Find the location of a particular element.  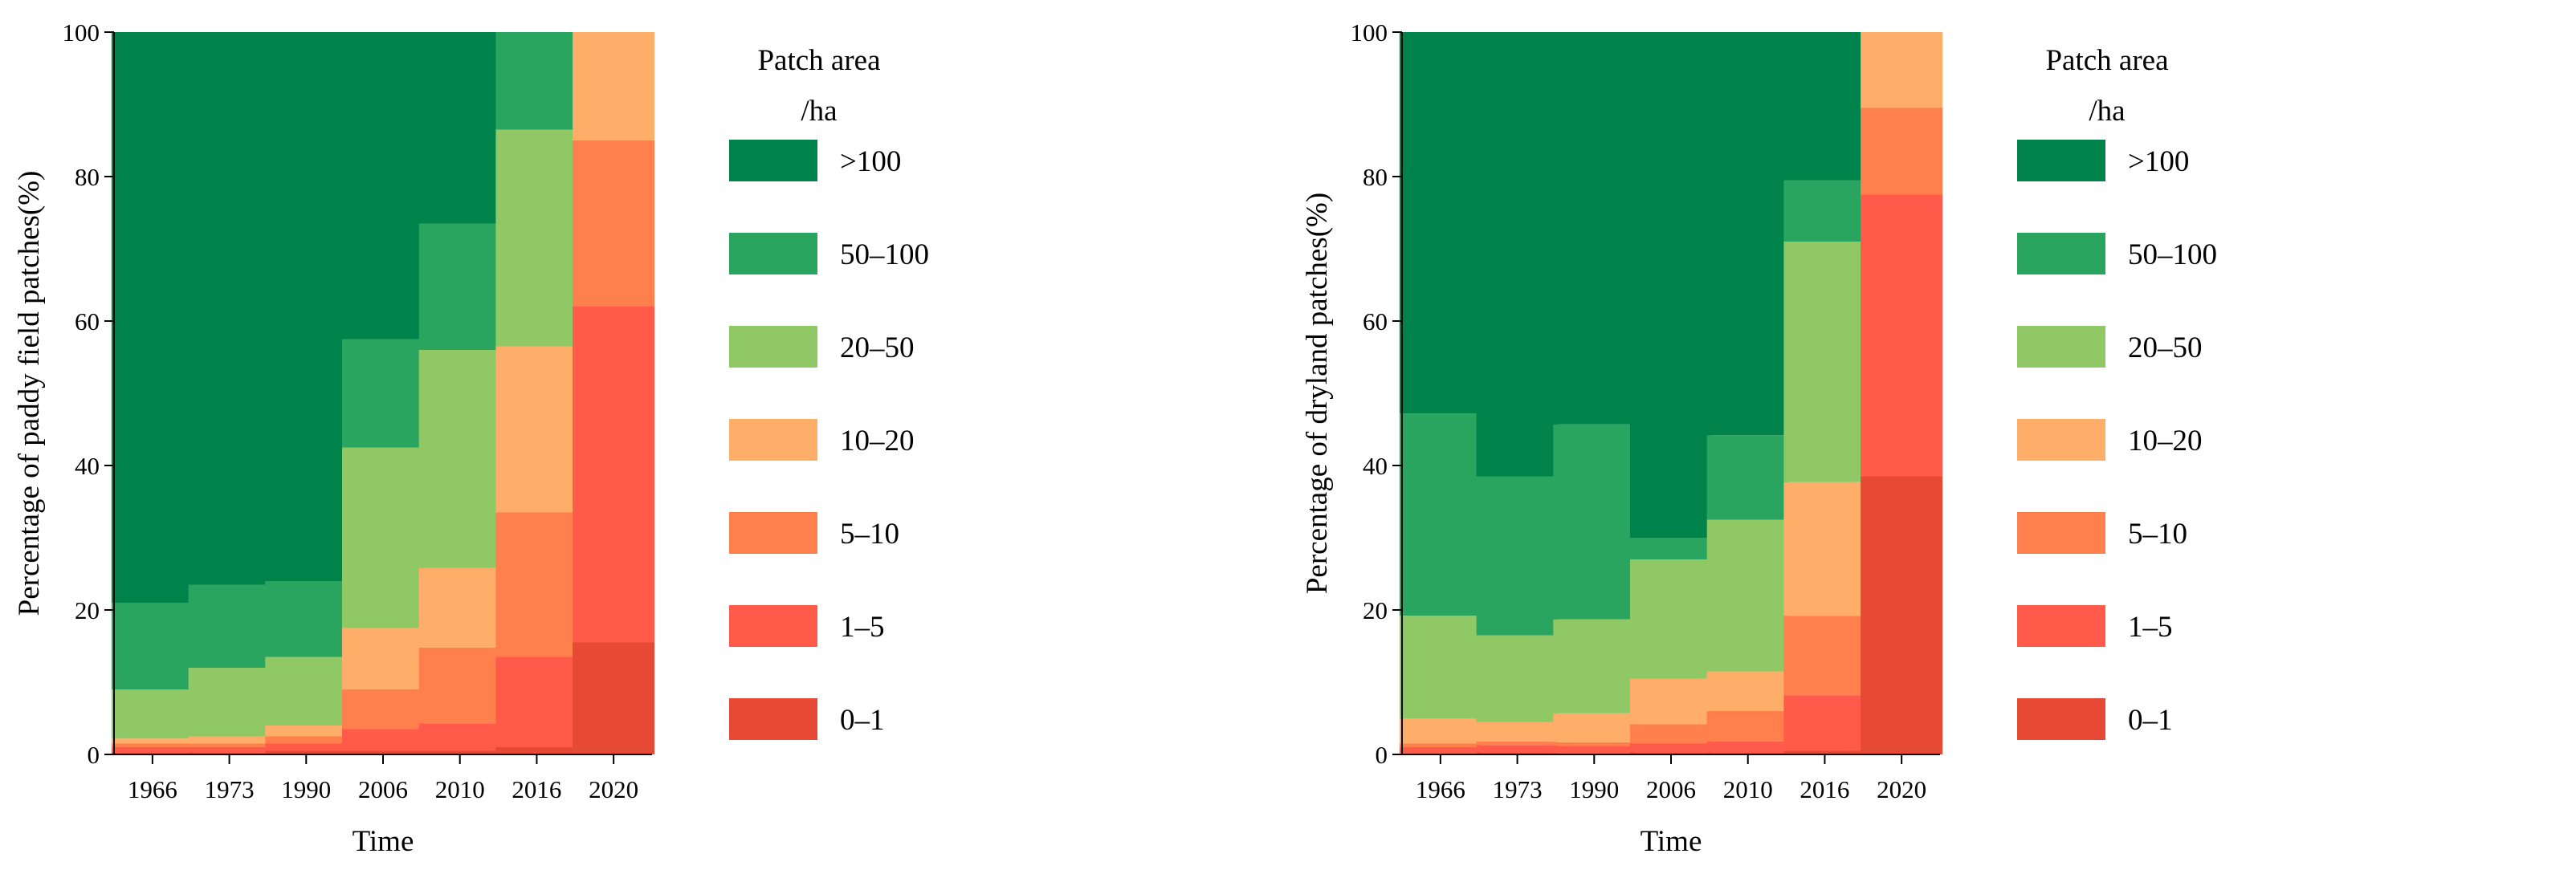

dryland-xtick-label-1990: 1990 is located at coordinates (1594, 789).